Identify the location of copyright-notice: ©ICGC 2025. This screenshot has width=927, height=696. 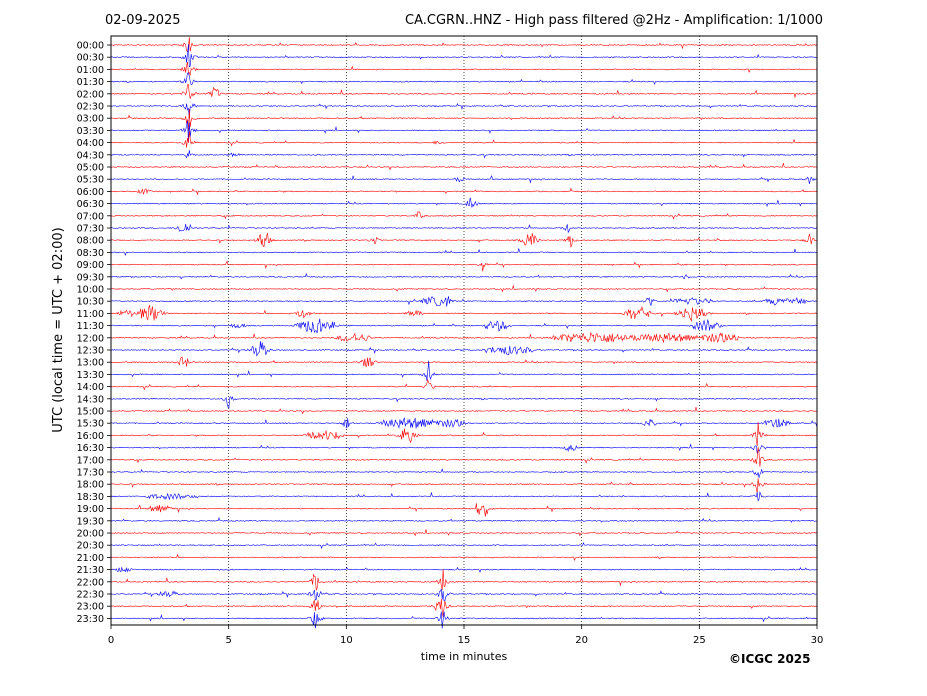
(770, 659).